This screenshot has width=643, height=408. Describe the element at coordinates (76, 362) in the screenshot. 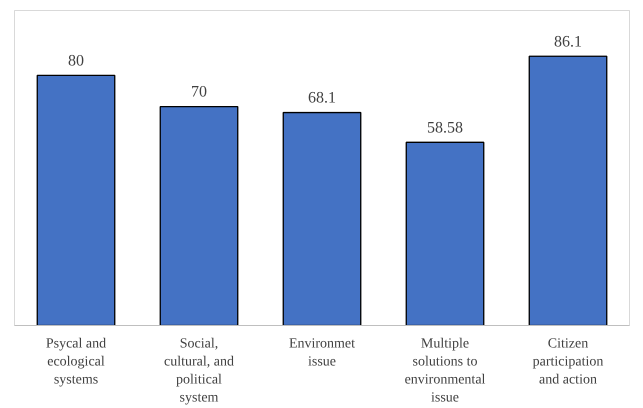

I see `x-tick-label: Psycal and ecological systems` at that location.